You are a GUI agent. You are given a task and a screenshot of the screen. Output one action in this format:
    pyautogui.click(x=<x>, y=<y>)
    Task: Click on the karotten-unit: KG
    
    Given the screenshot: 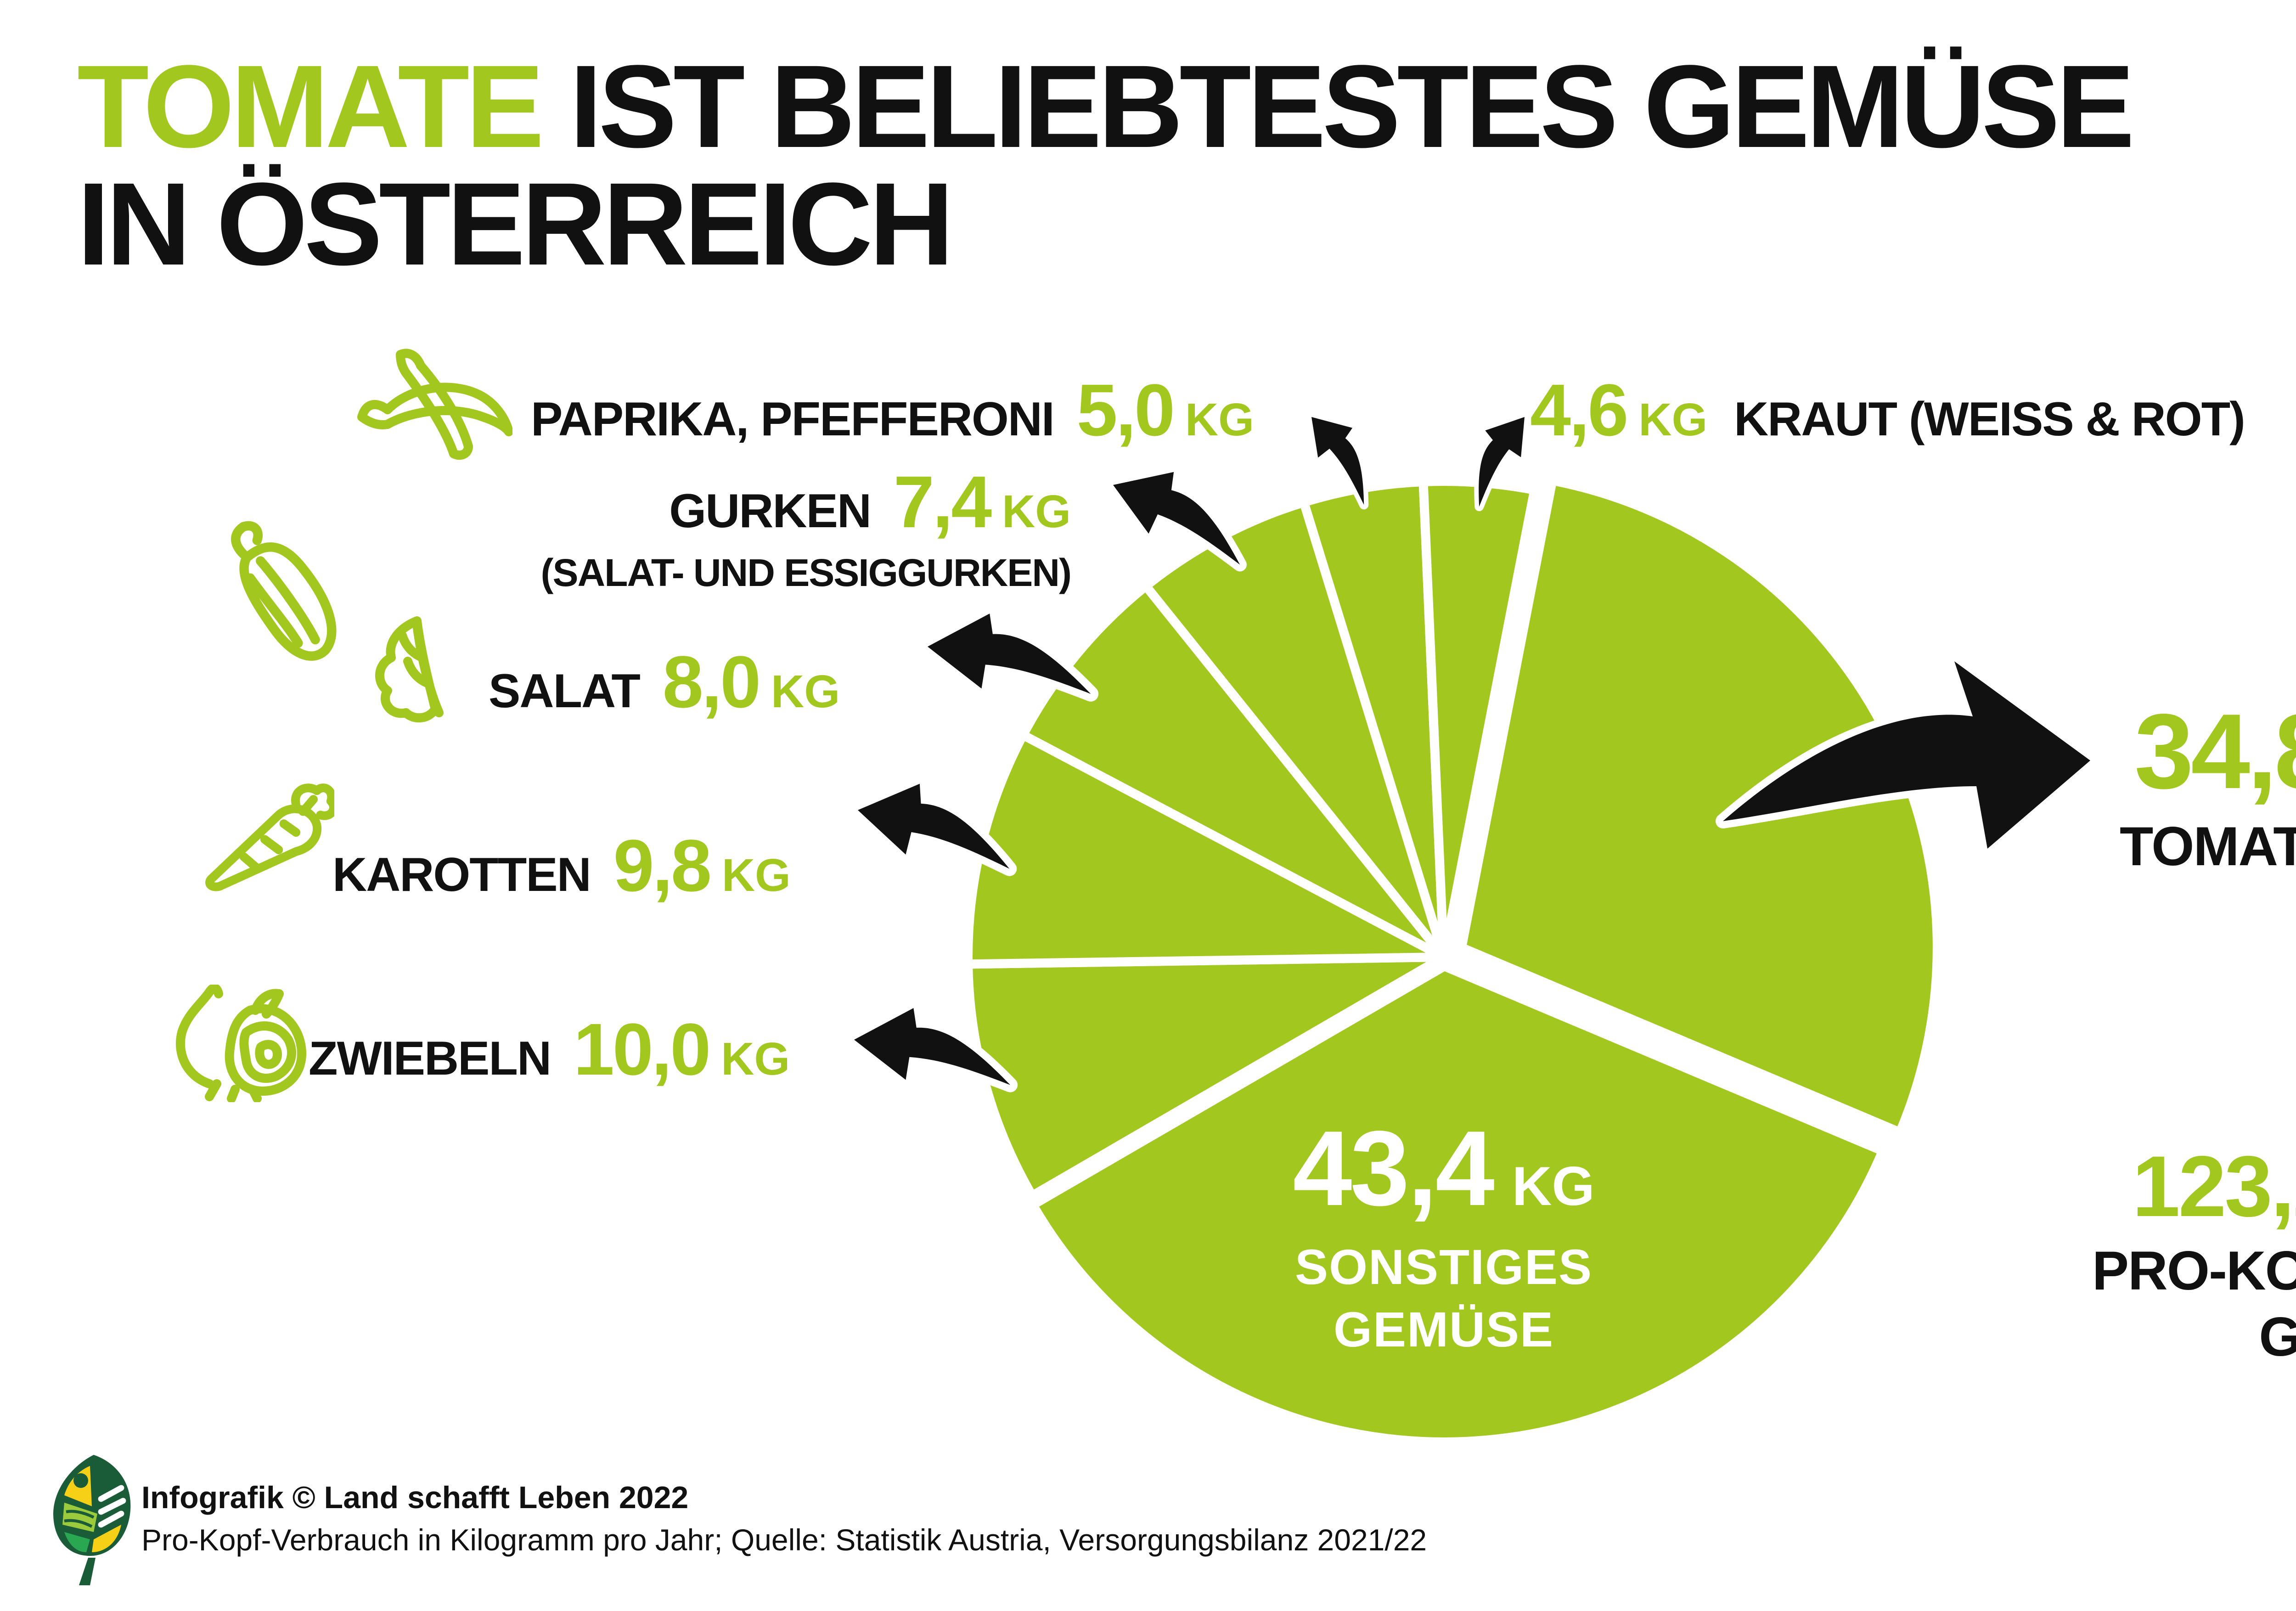 What is the action you would take?
    pyautogui.click(x=756, y=876)
    